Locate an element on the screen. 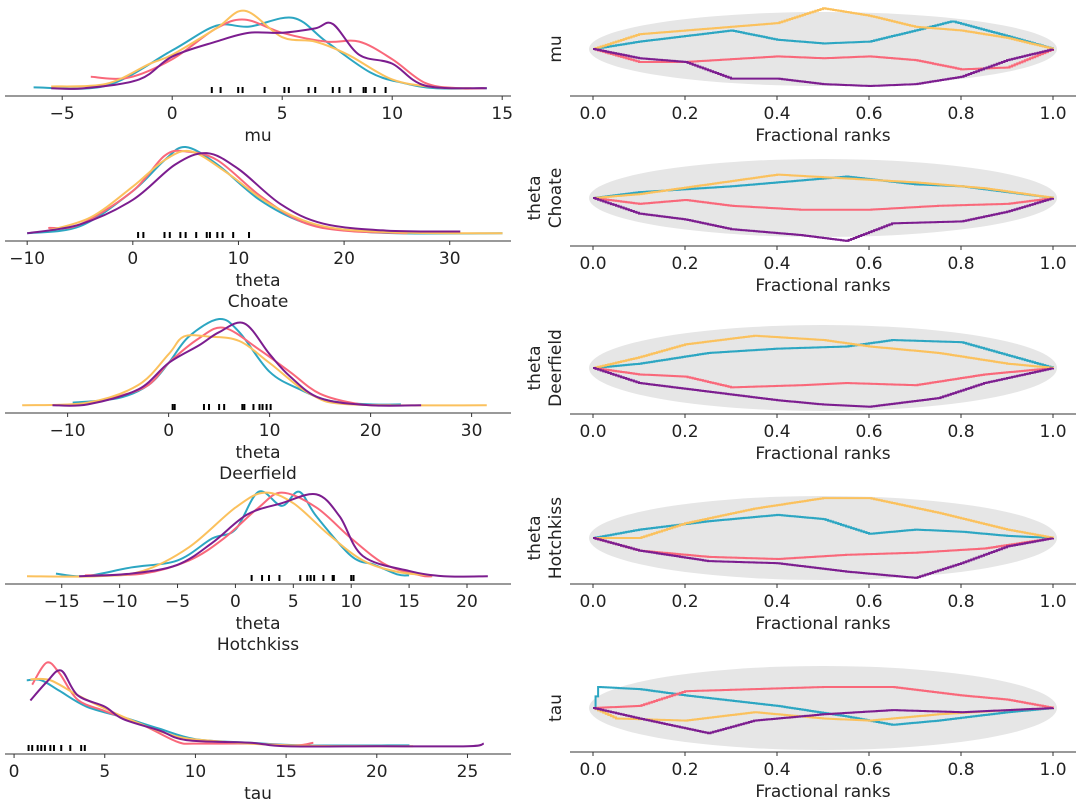 The image size is (1080, 807). rank-ecdf-panel: 0.0 0.2 0.4 0.6 0.8 1.0 Fractional ranks mu is located at coordinates (811, 76).